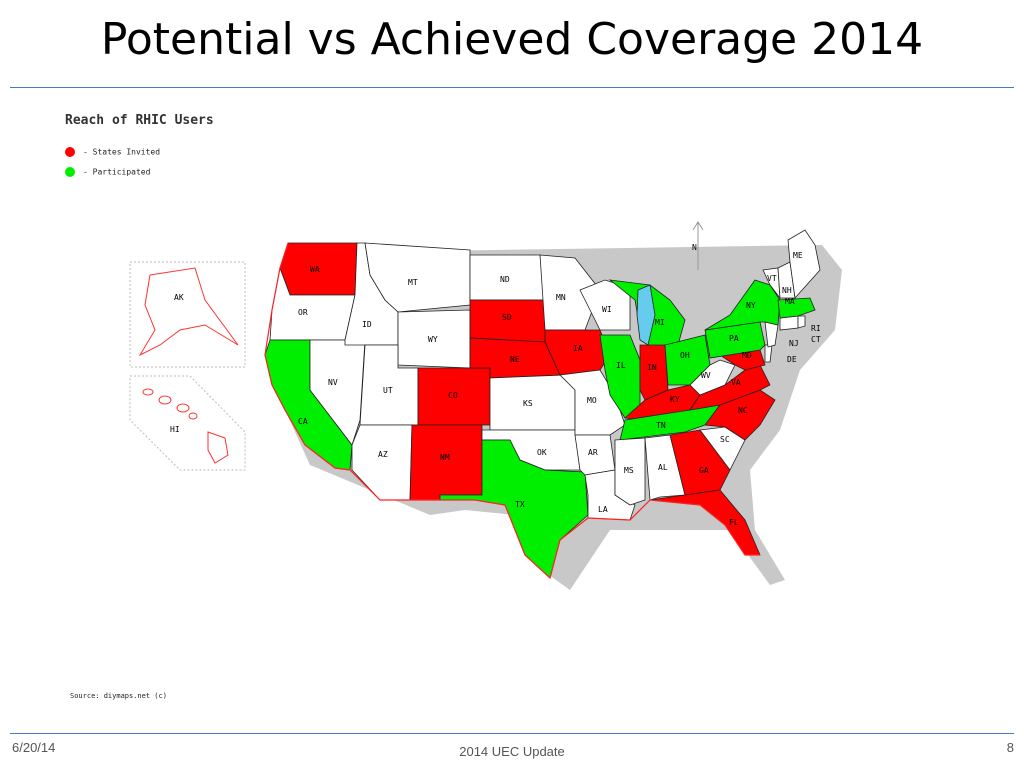 The image size is (1024, 768). What do you see at coordinates (736, 382) in the screenshot?
I see `state-label-va: VA` at bounding box center [736, 382].